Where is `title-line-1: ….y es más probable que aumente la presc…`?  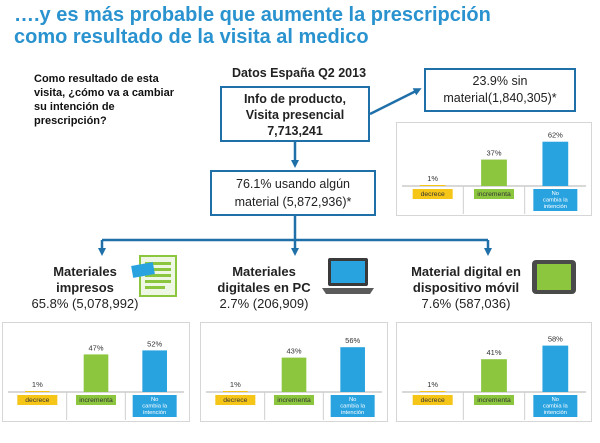
title-line-1: ….y es más probable que aumente la presc… is located at coordinates (252, 15).